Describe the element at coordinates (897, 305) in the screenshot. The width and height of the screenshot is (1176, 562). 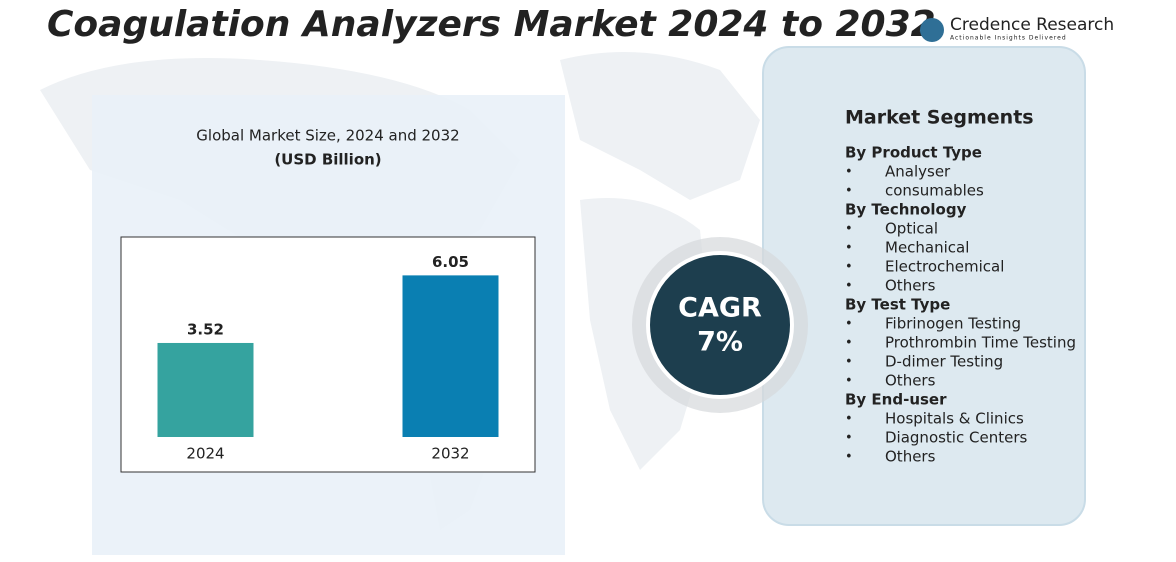
I see `segment-group: By Test Type` at that location.